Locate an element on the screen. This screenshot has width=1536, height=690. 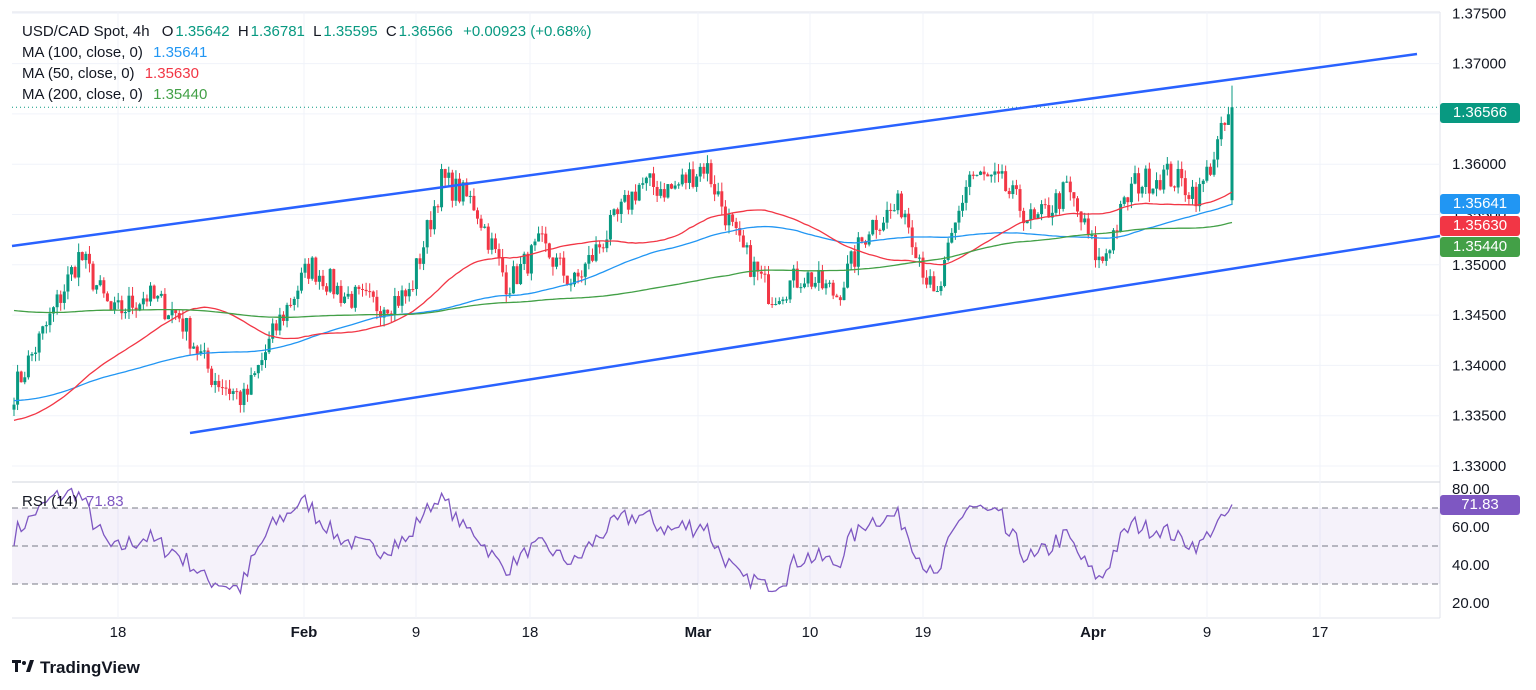
ma100-legend: MA (100, close, 0) 1.35641 is located at coordinates (307, 52).